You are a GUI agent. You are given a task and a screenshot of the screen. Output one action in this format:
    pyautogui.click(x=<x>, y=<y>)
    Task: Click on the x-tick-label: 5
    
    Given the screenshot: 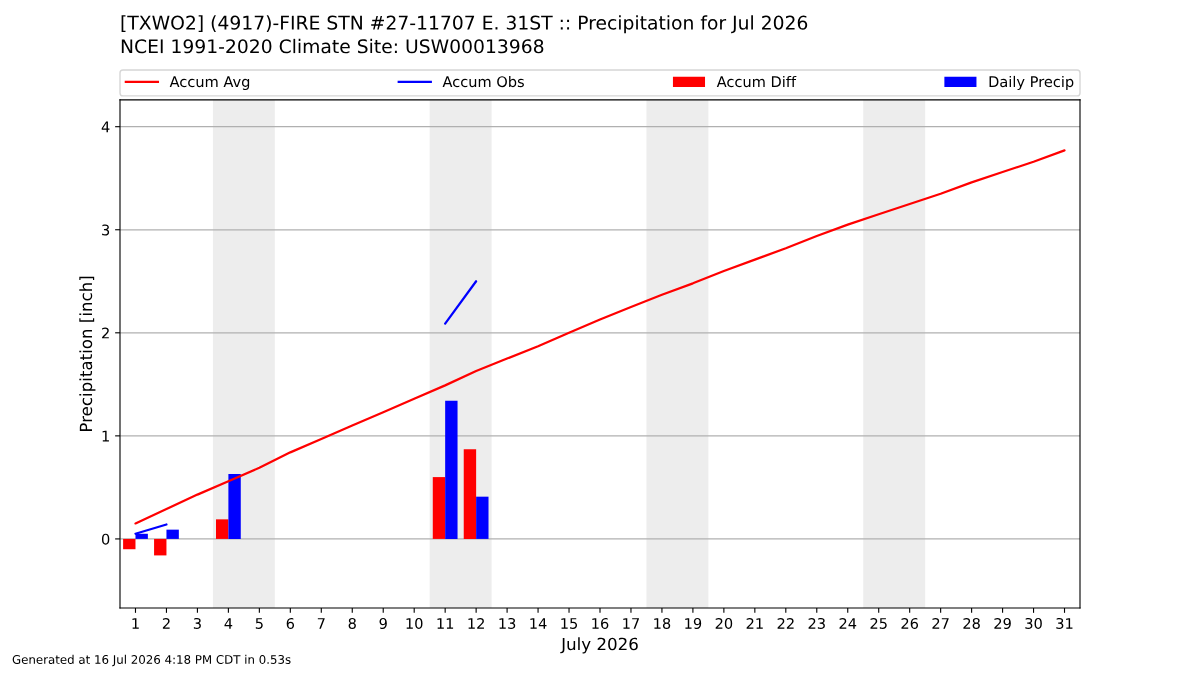 What is the action you would take?
    pyautogui.click(x=259, y=623)
    